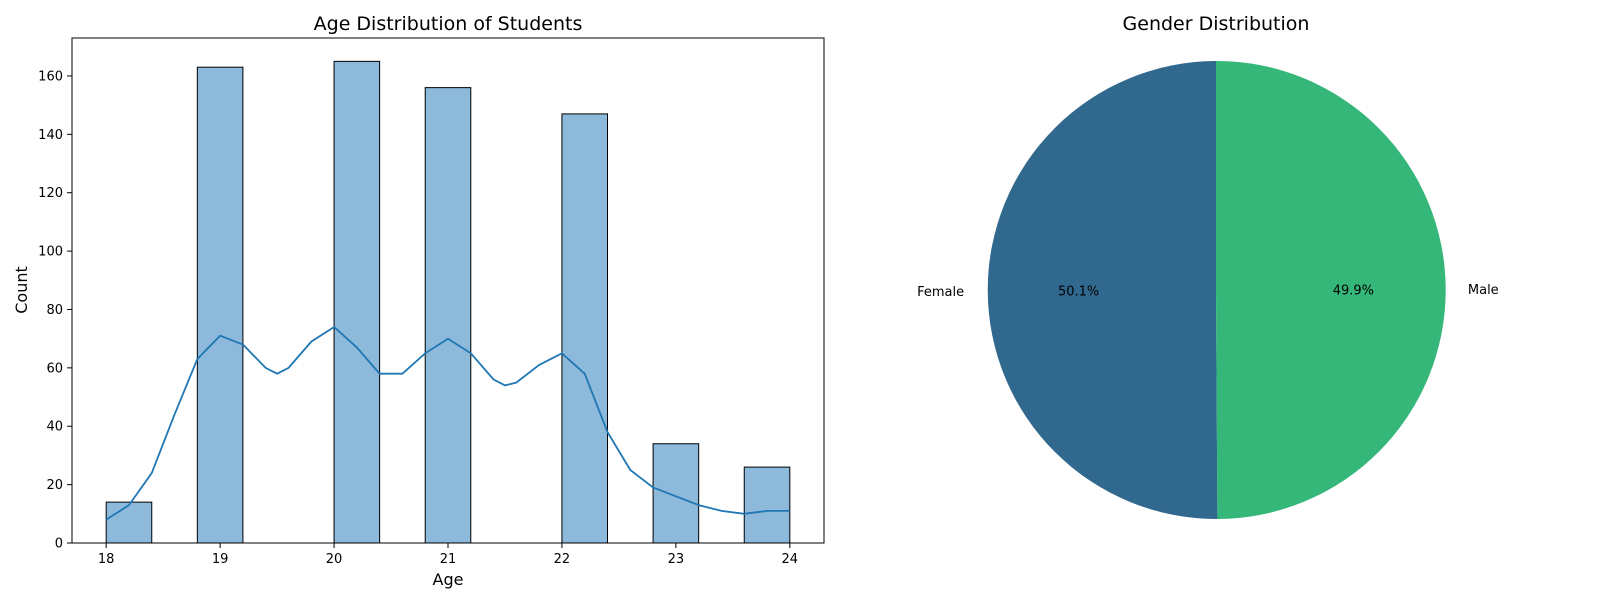 This screenshot has height=604, width=1600. I want to click on pie-label-female: Female, so click(940, 292).